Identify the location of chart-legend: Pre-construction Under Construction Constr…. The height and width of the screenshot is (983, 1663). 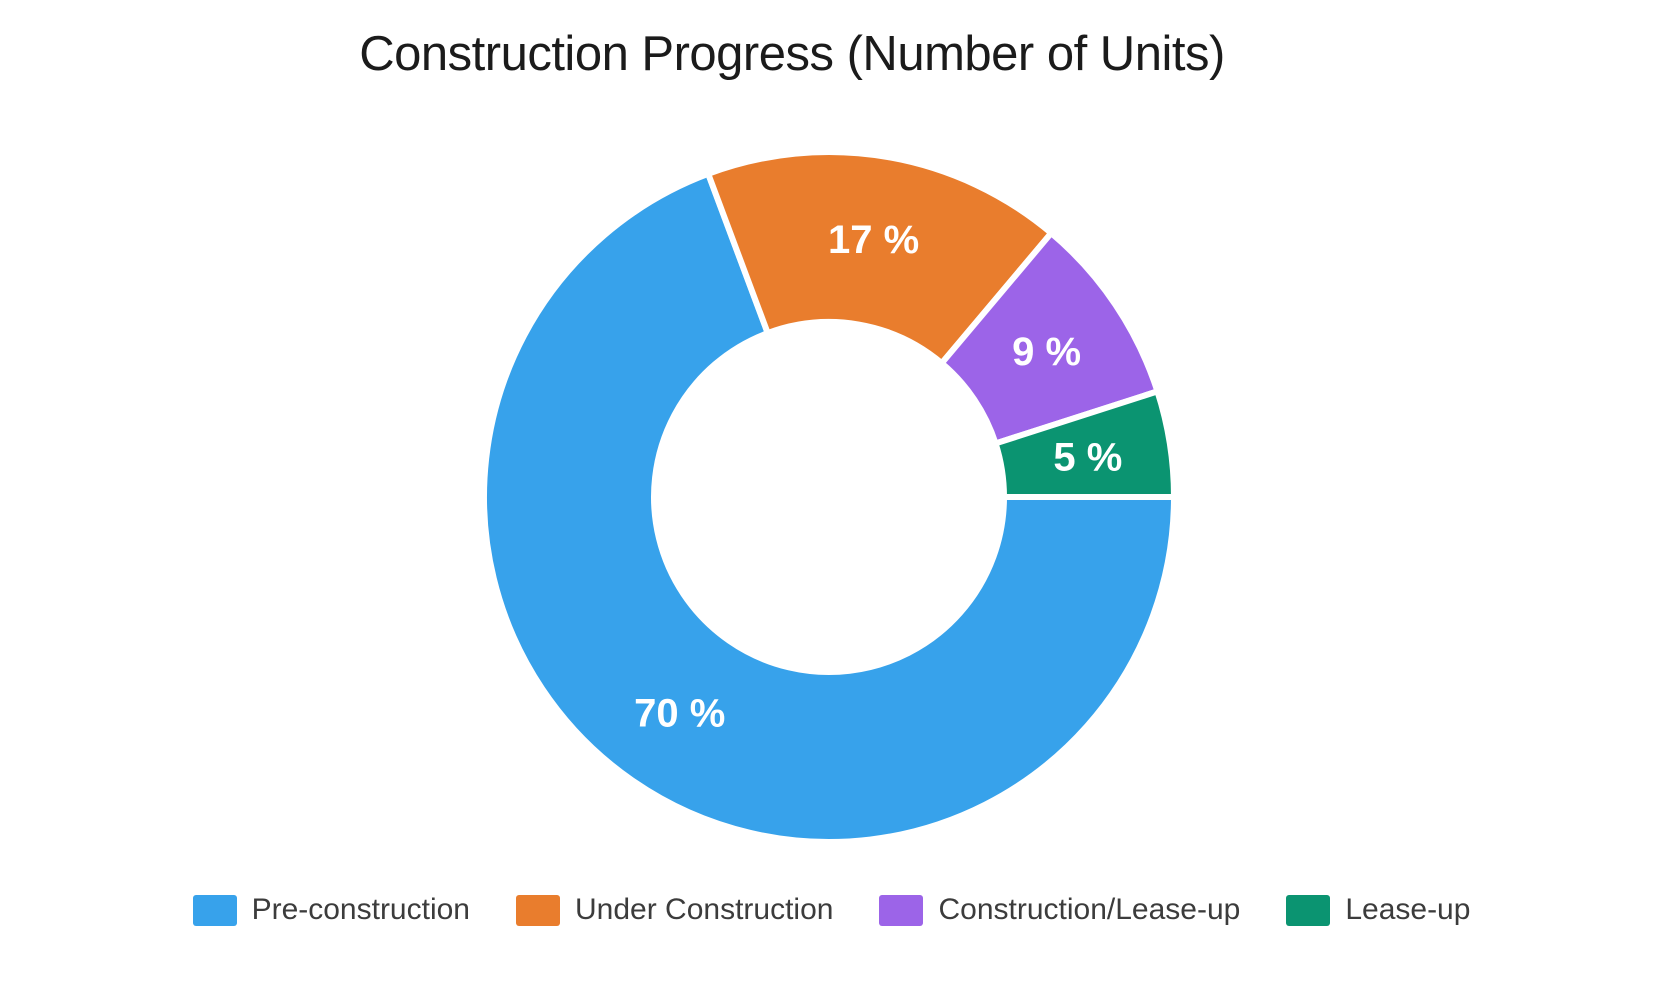
(831, 910).